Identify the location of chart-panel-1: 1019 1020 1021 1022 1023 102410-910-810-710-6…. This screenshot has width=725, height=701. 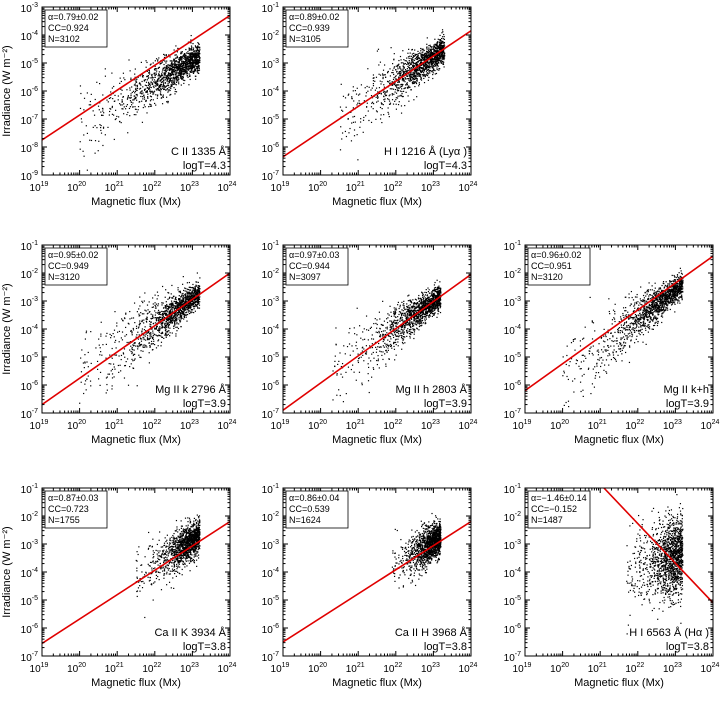
(119, 105).